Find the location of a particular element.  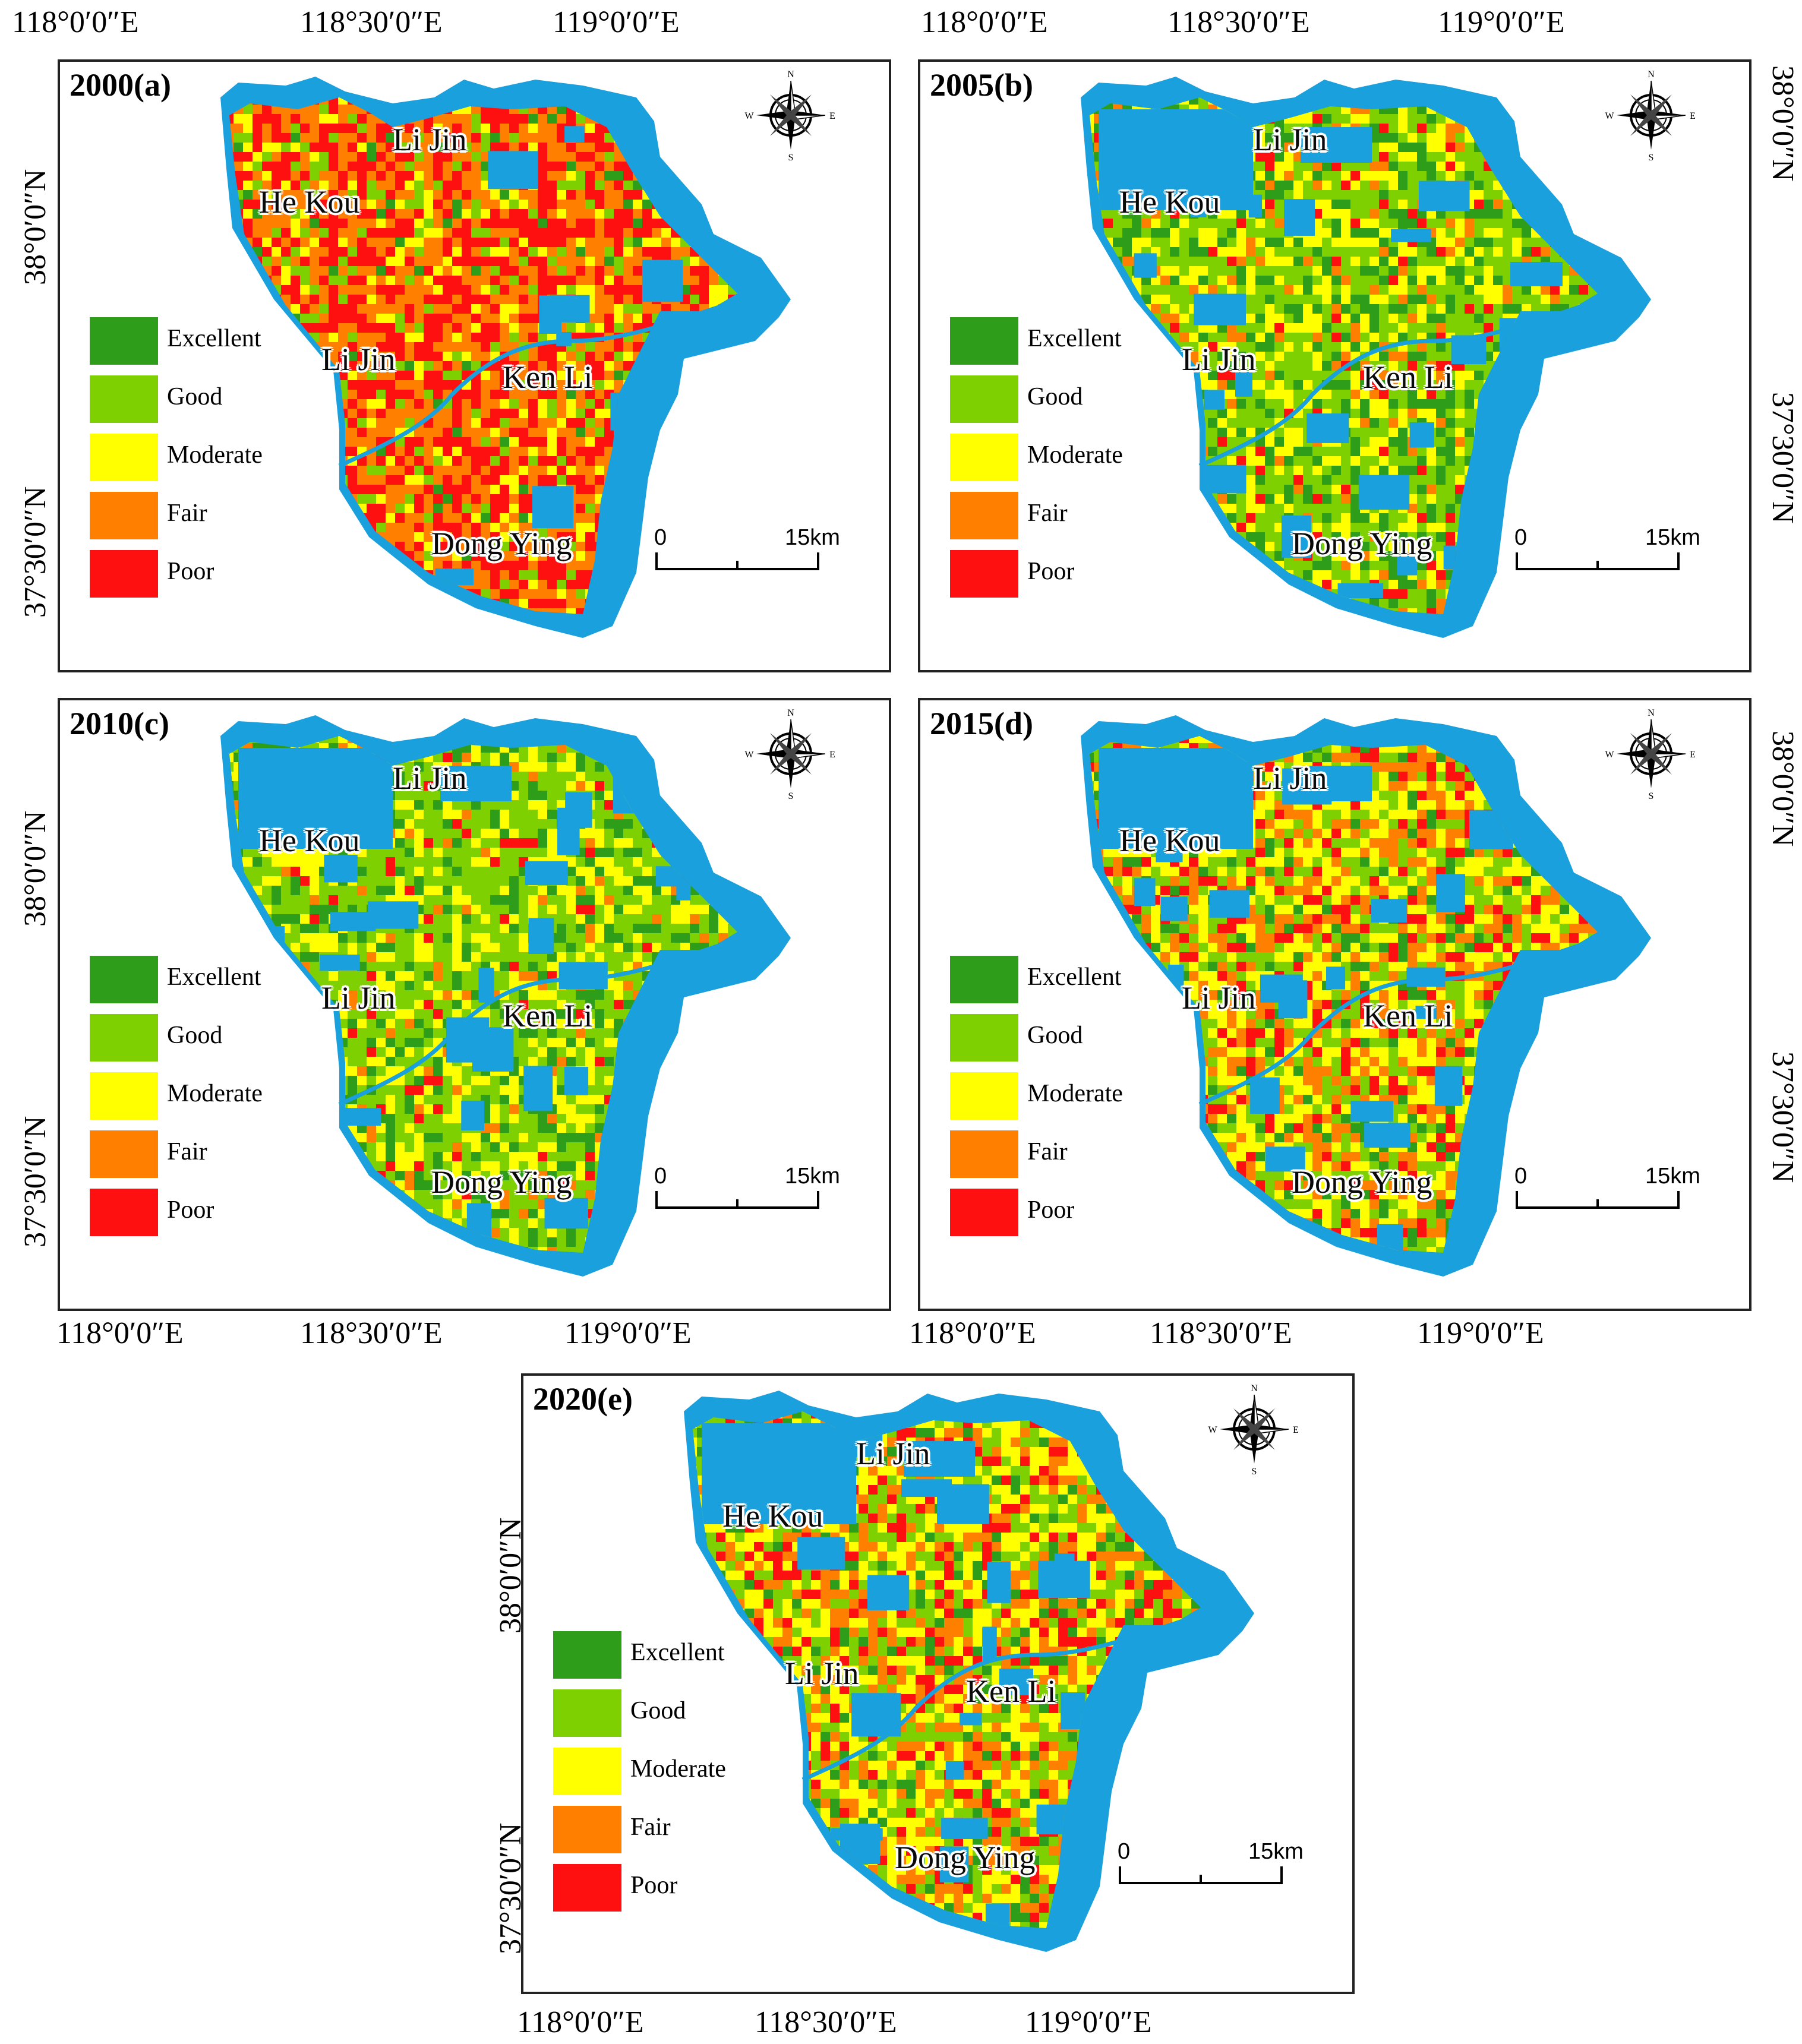

lon-label-top-4: 118°0′0″E is located at coordinates (984, 22).